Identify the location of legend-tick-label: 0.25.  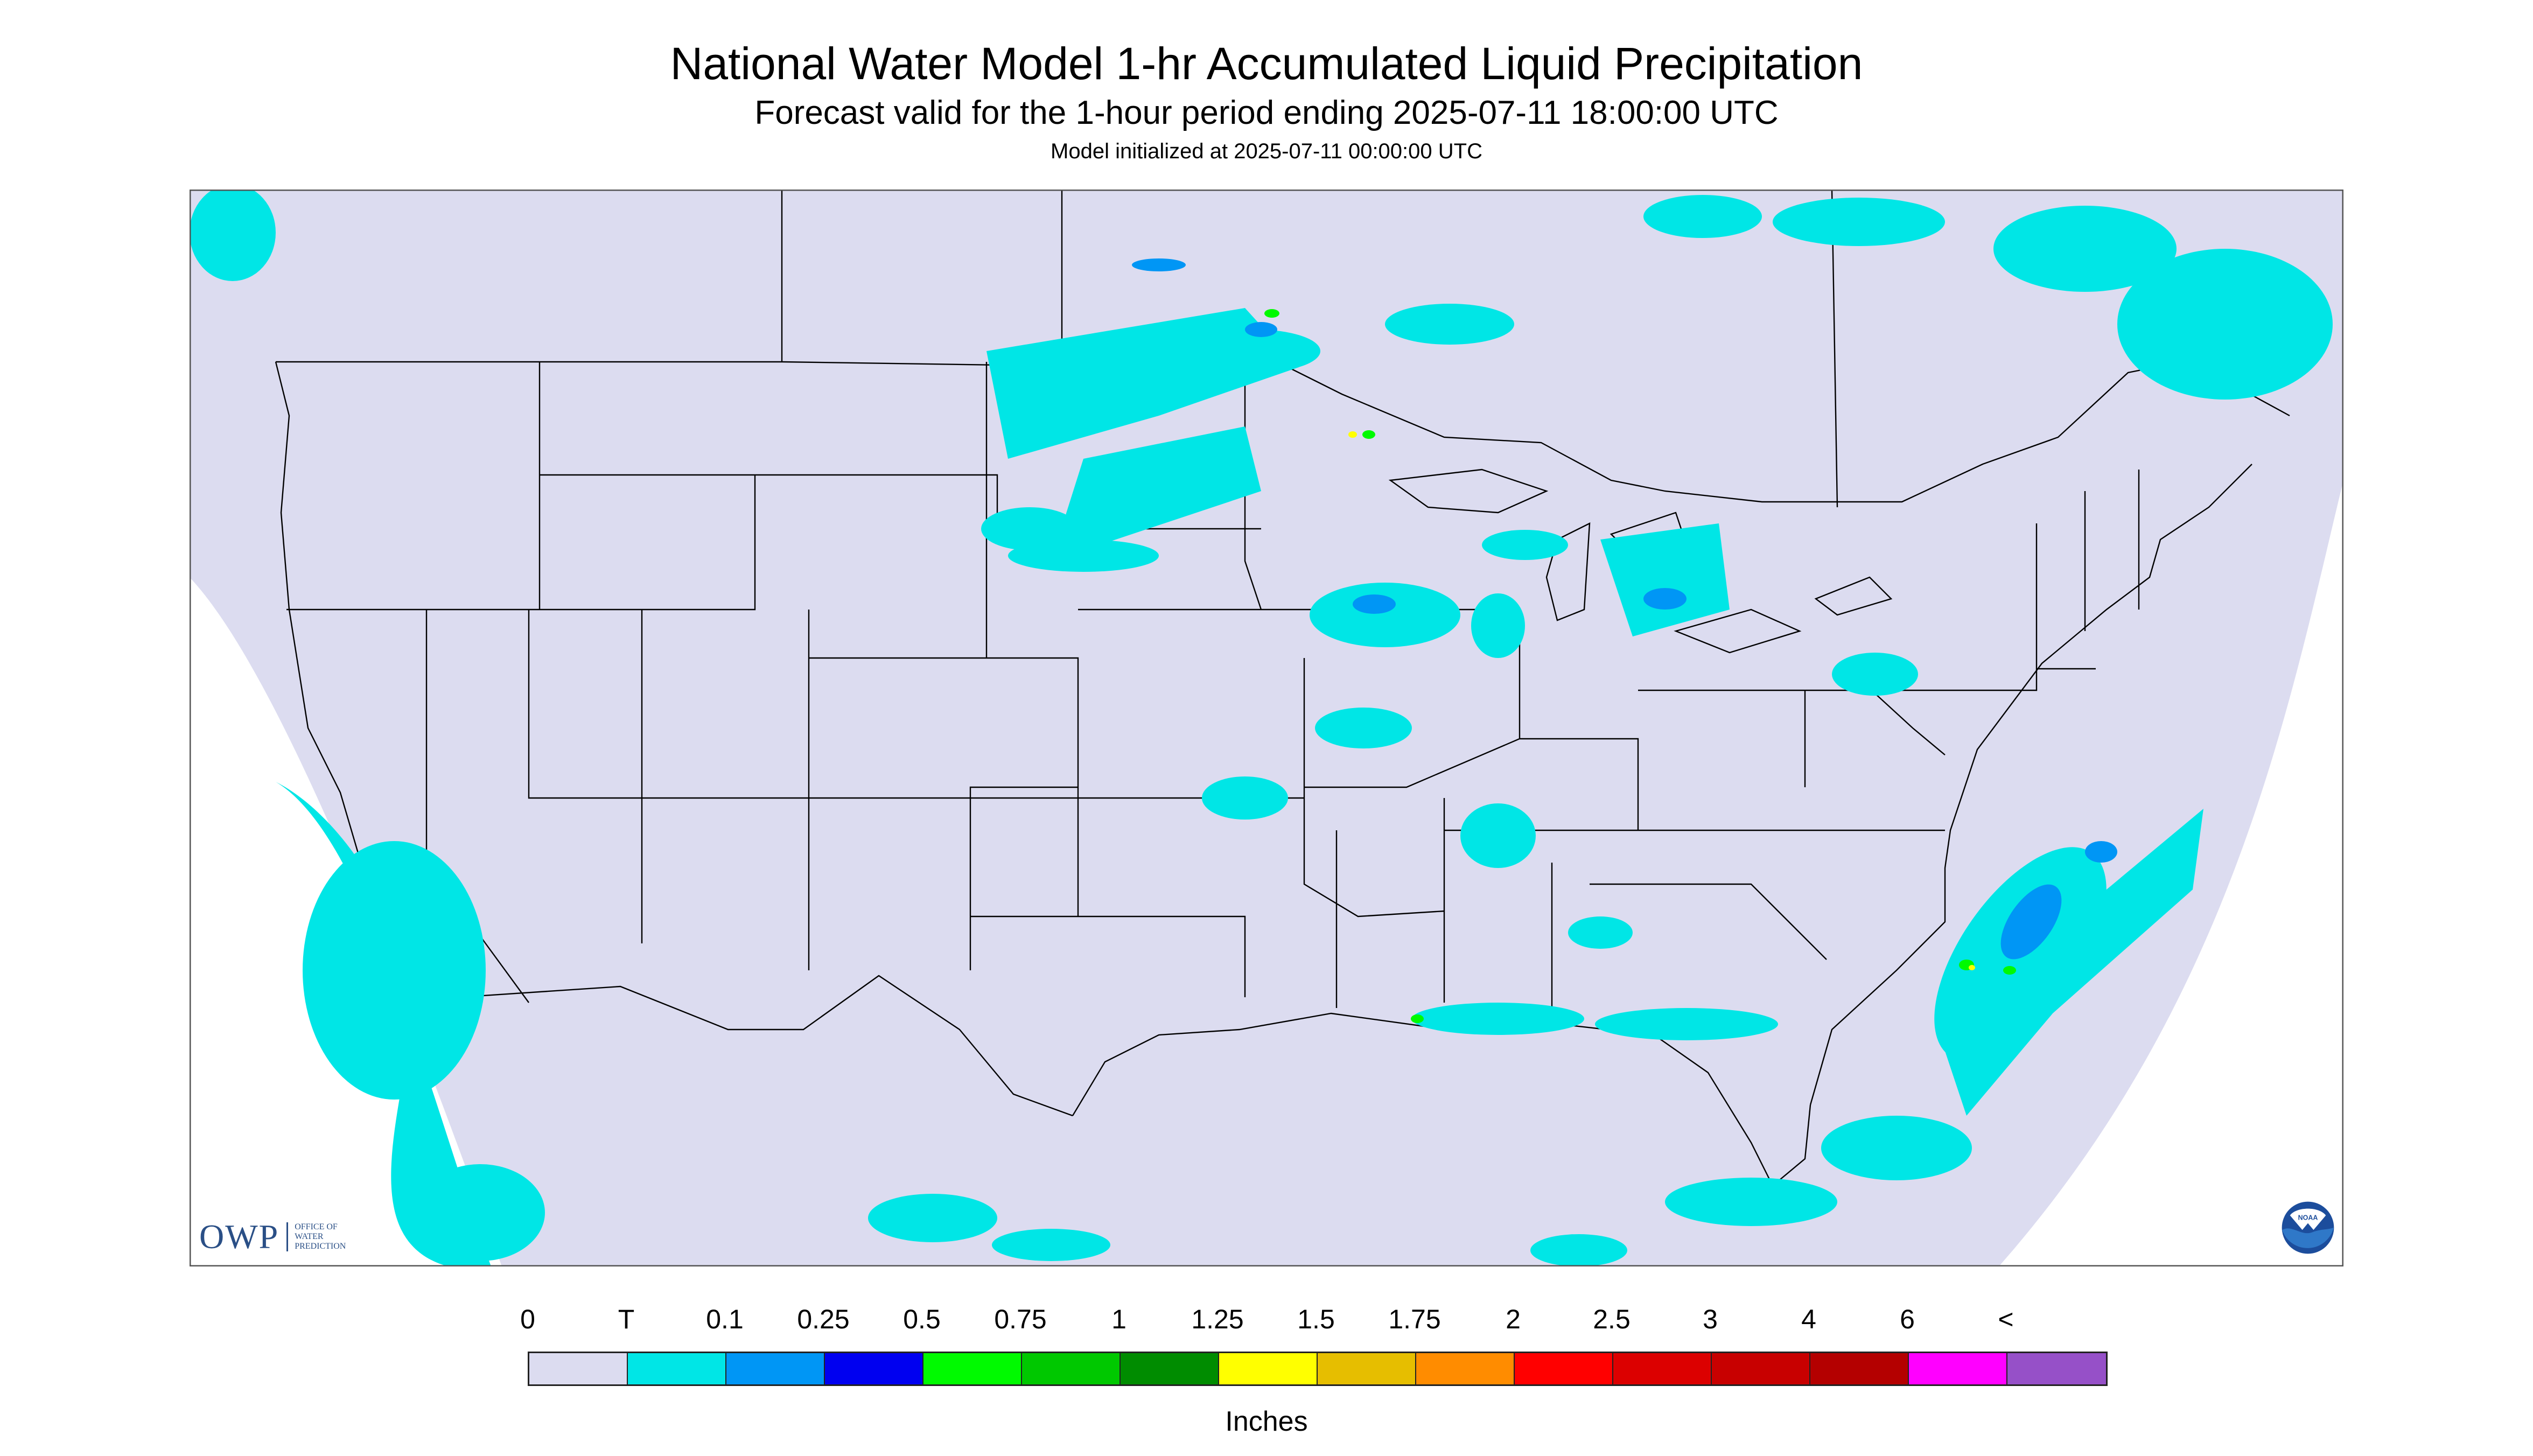
(824, 1319).